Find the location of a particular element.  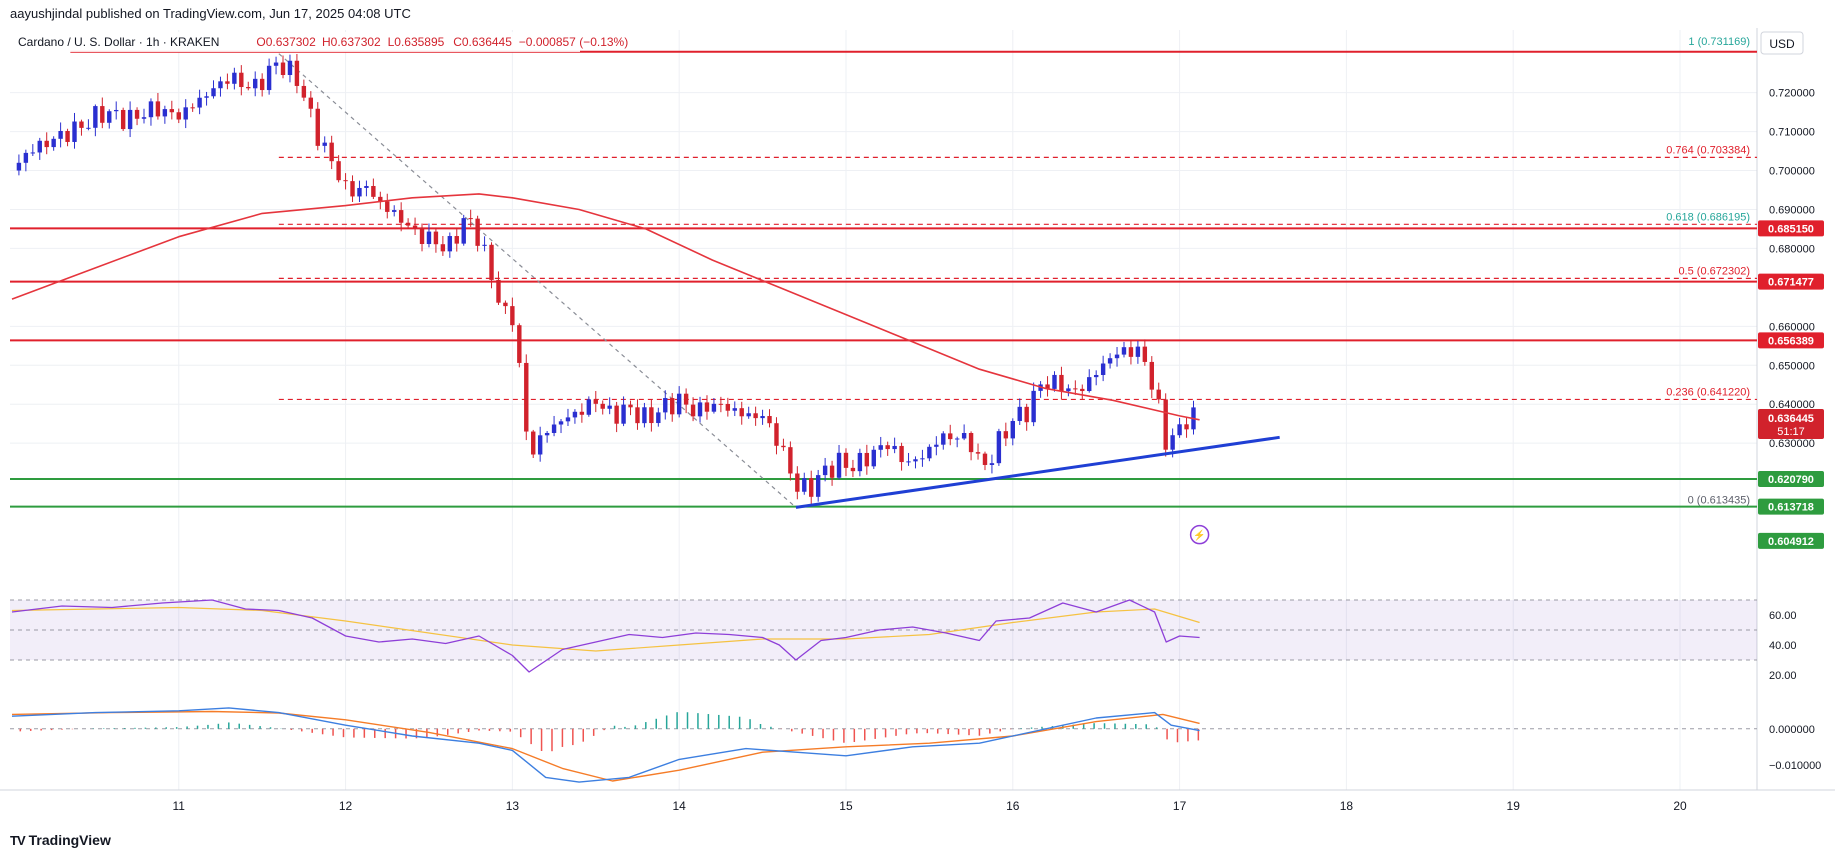

currency-box is located at coordinates (1782, 43).